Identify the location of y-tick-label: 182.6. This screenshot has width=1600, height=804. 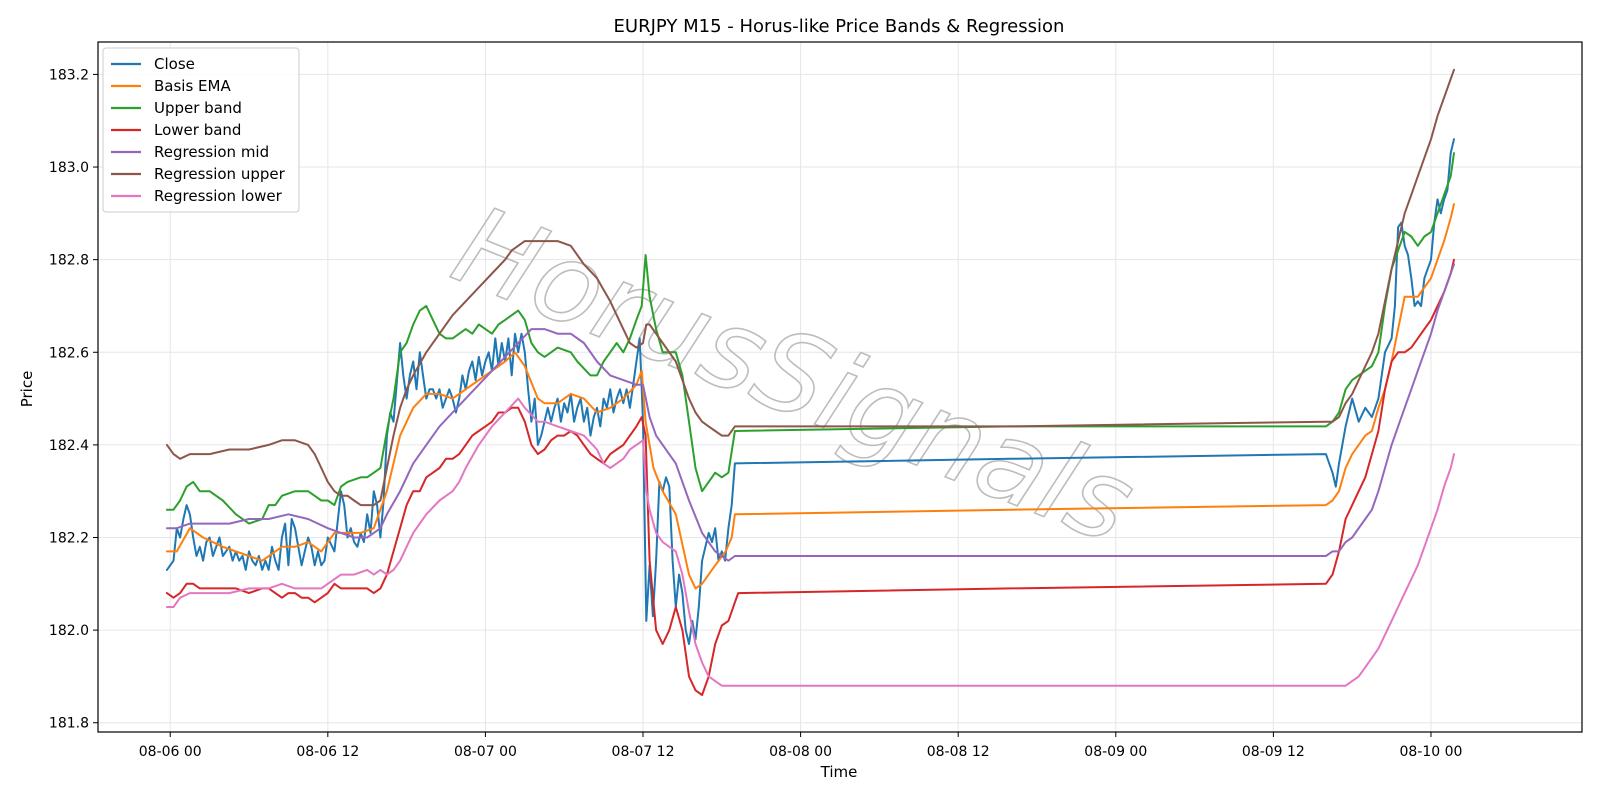
(69, 353).